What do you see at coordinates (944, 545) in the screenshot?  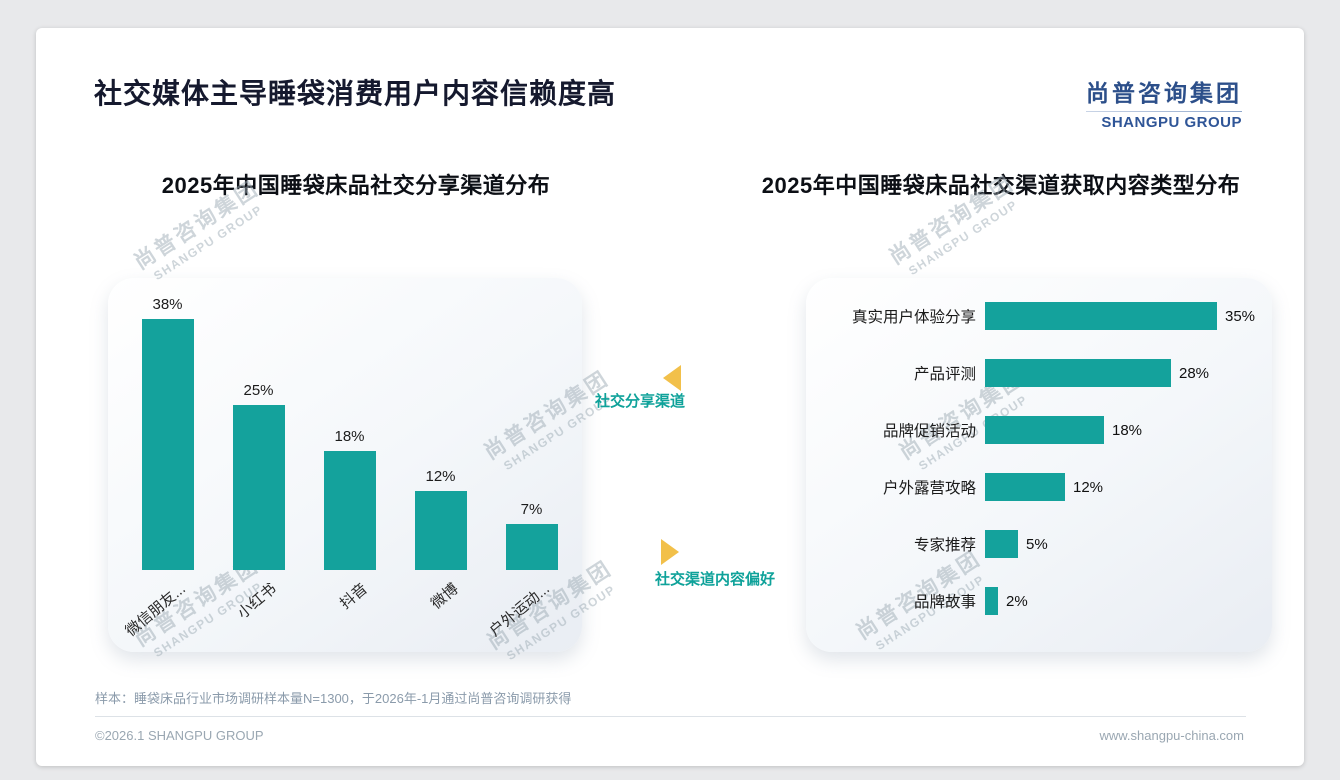 I see `hbar-category-label: 专家推荐` at bounding box center [944, 545].